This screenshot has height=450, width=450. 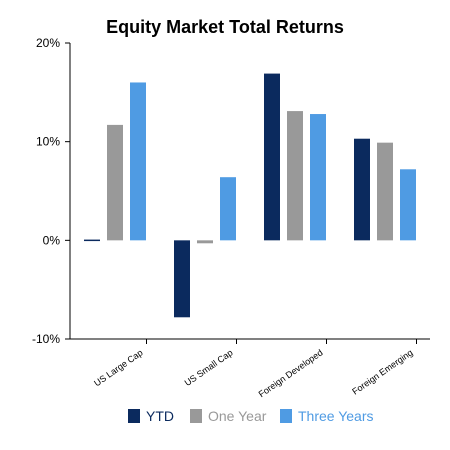 What do you see at coordinates (51, 191) in the screenshot?
I see `y-axis: 20% 10% 0% -10%` at bounding box center [51, 191].